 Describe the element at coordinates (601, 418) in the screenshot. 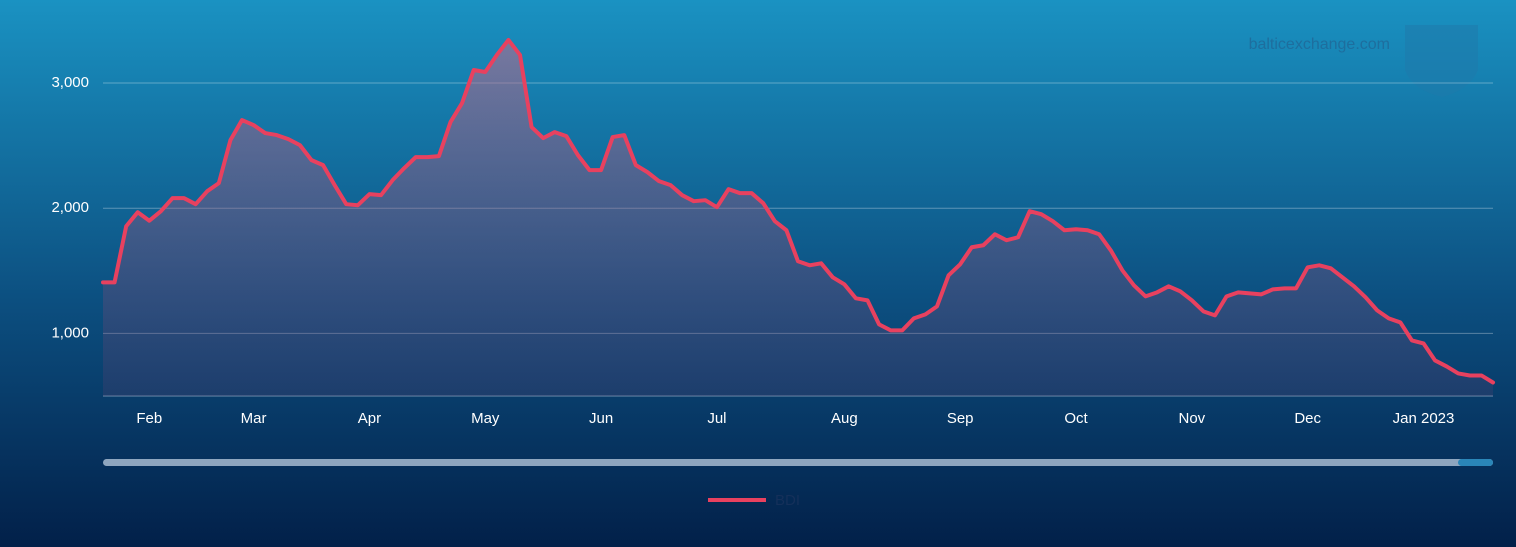

I see `x-tick-label: Jun` at that location.